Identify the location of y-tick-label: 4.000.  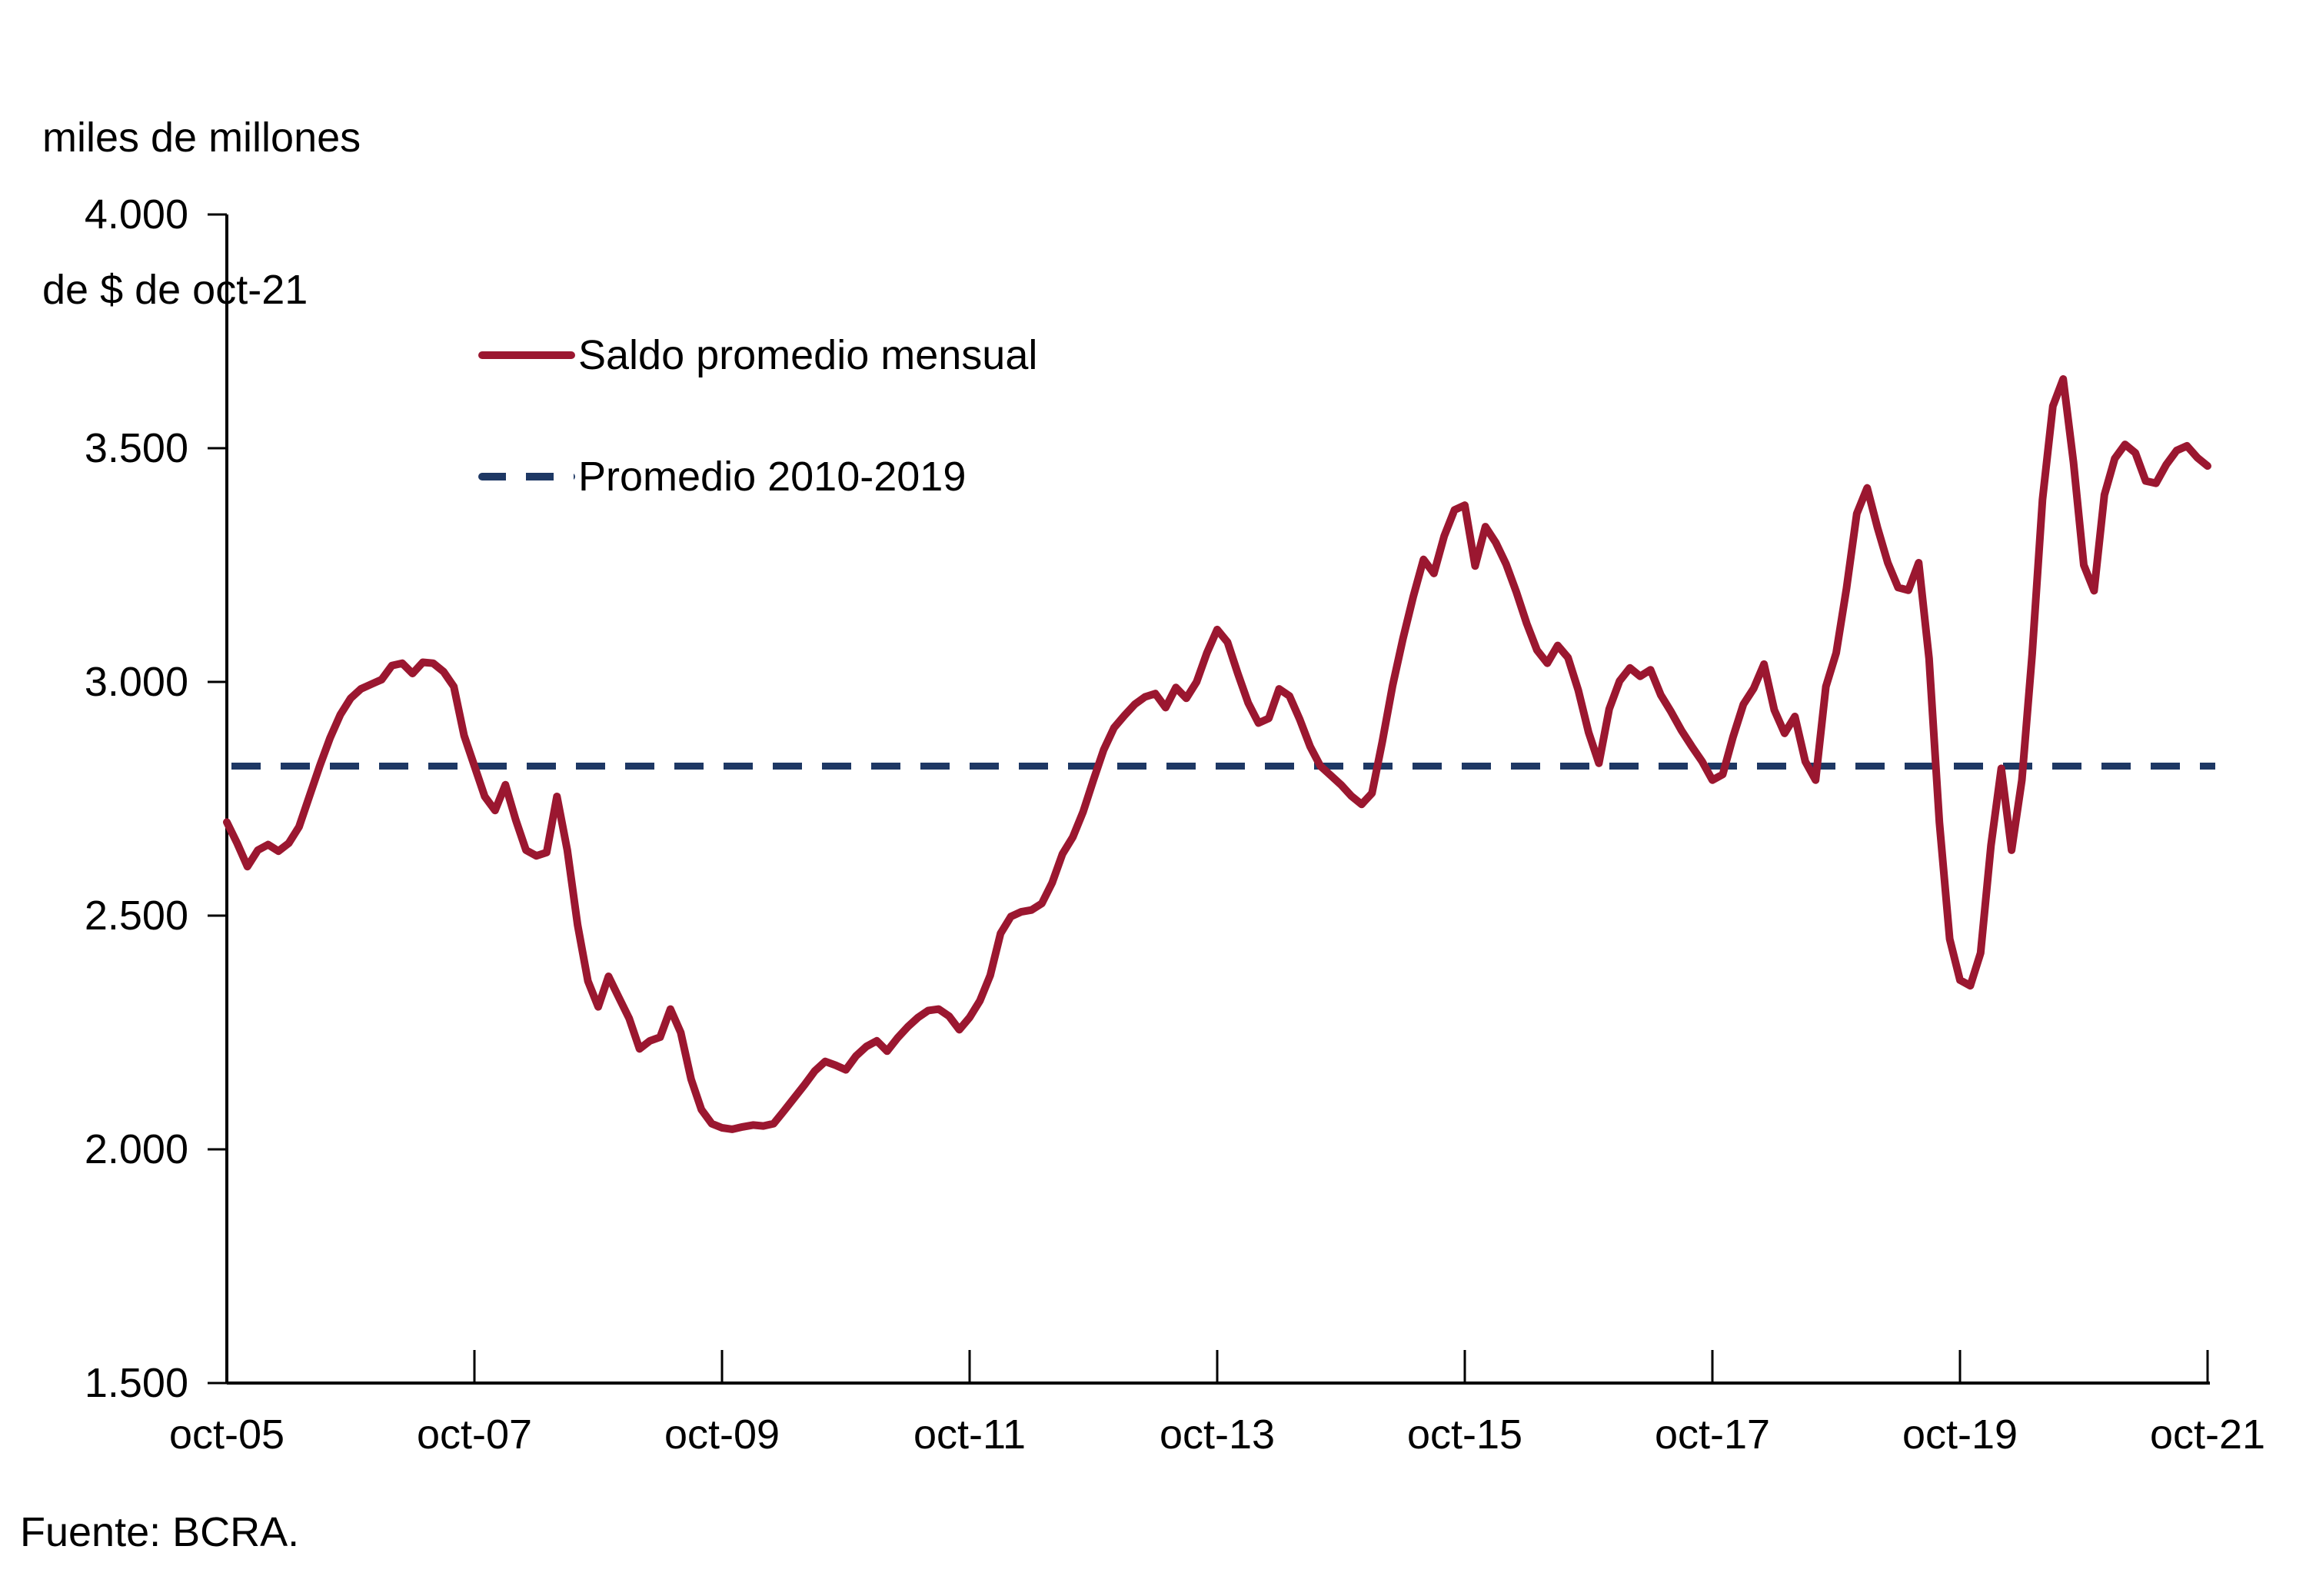
(136, 214).